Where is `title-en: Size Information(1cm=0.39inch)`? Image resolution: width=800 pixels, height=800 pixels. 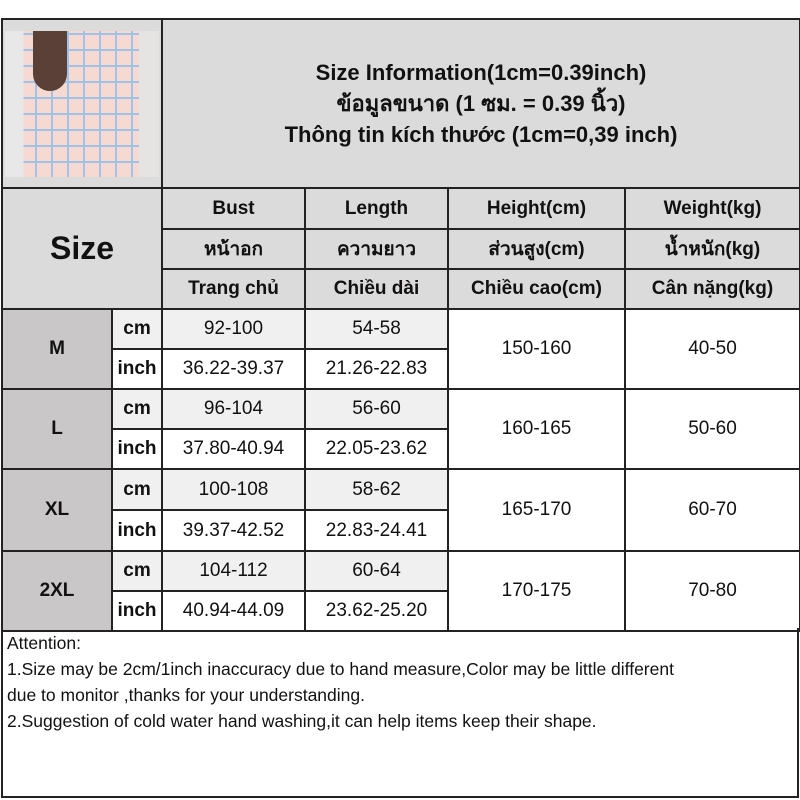
title-en: Size Information(1cm=0.39inch) is located at coordinates (481, 72).